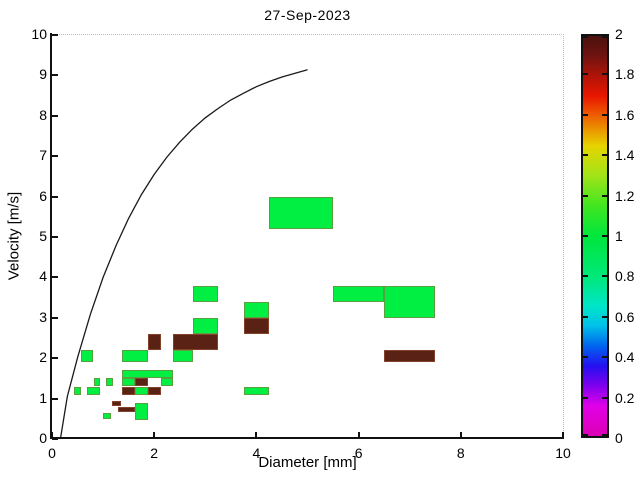 This screenshot has width=640, height=480. Describe the element at coordinates (358, 453) in the screenshot. I see `x-tick-label: 6` at that location.